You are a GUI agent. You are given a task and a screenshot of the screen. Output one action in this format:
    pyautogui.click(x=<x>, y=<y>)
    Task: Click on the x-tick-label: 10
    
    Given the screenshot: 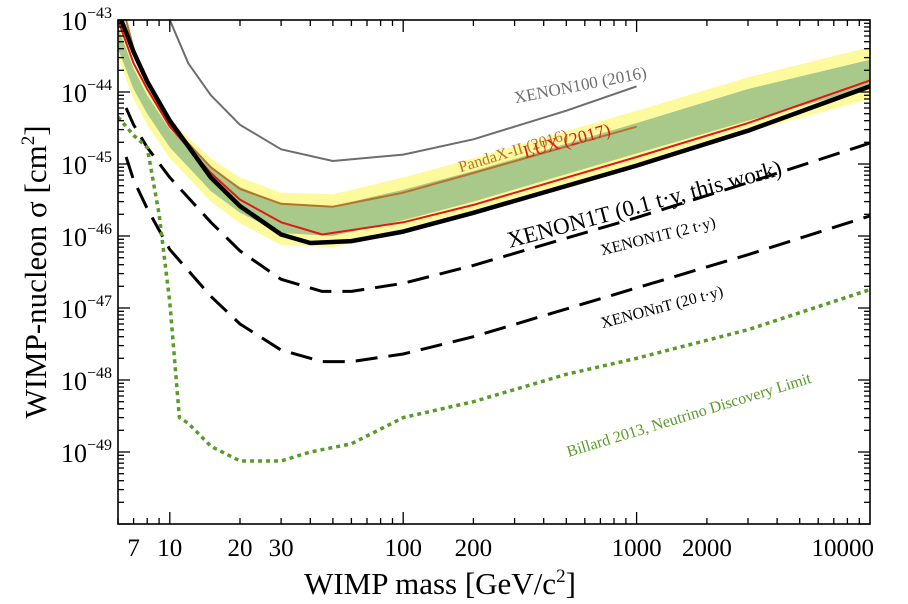 What is the action you would take?
    pyautogui.click(x=169, y=548)
    